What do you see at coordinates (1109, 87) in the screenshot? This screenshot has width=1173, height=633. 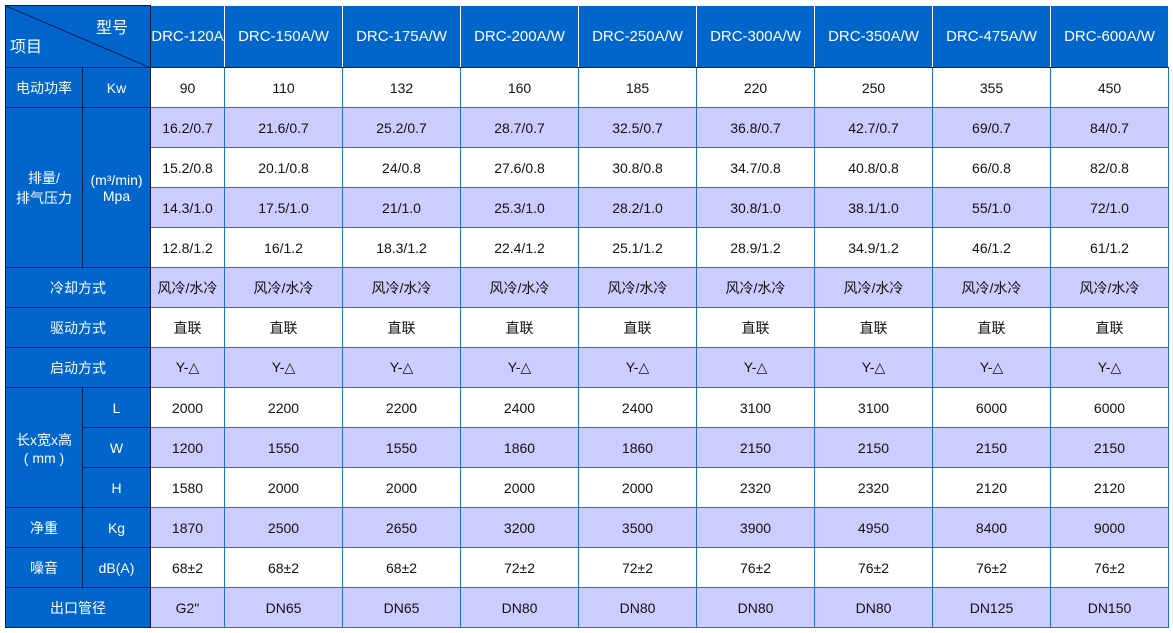 I see `value-cell: 450` at bounding box center [1109, 87].